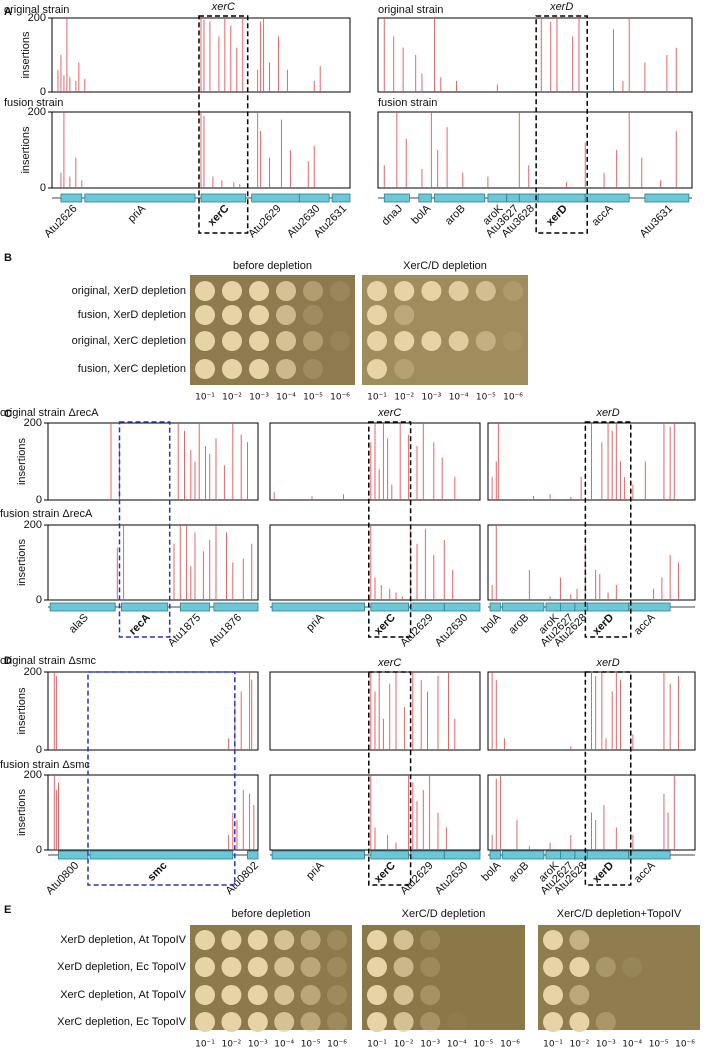  Describe the element at coordinates (451, 878) in the screenshot. I see `gene-label: Atu2630` at that location.